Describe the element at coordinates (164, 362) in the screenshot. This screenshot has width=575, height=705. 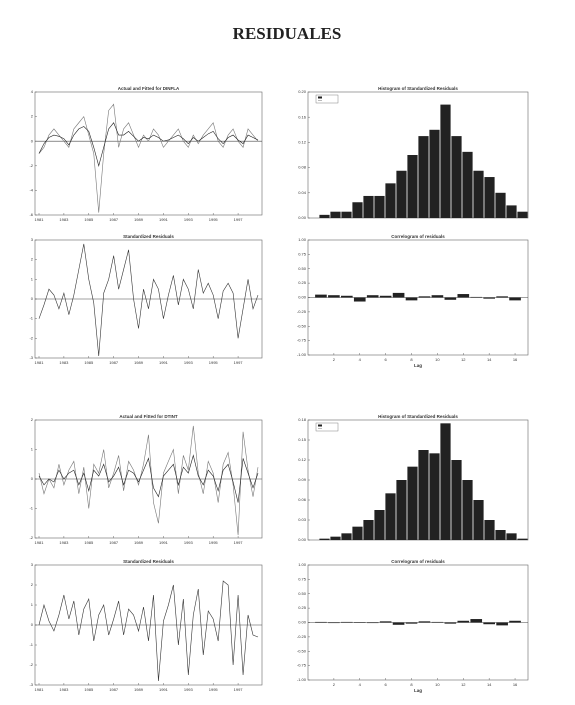
I see `x-tick-label: 1991` at that location.